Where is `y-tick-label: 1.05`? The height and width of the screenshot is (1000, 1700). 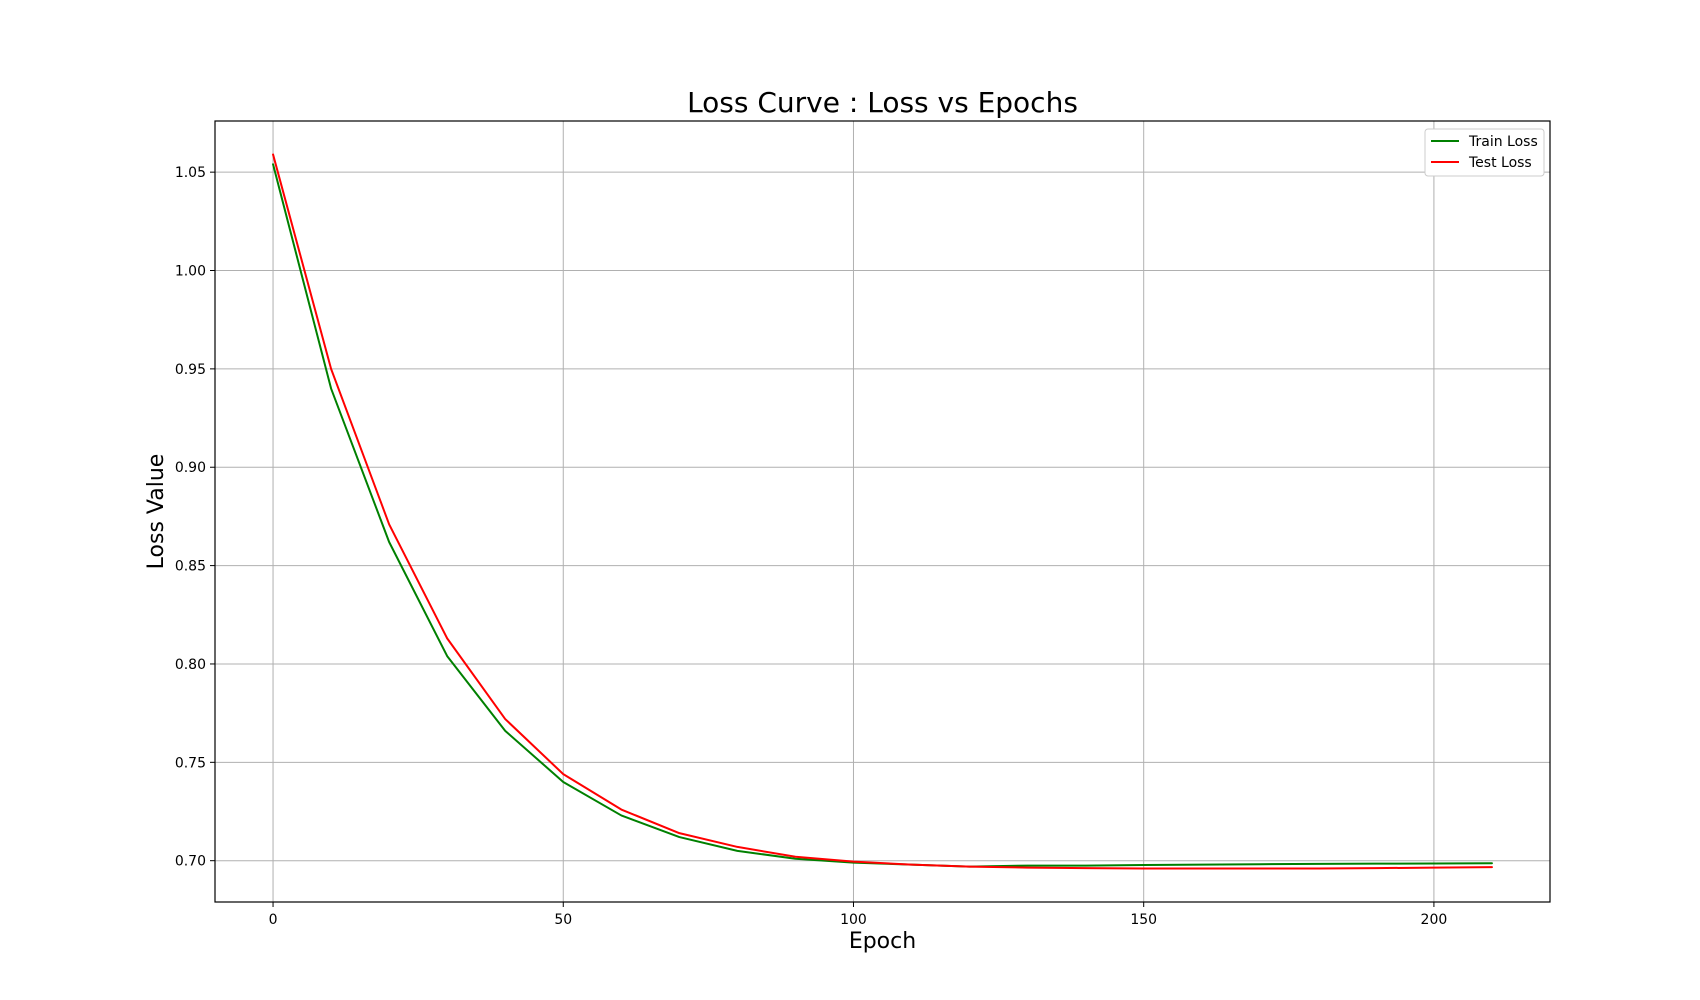 y-tick-label: 1.05 is located at coordinates (190, 173).